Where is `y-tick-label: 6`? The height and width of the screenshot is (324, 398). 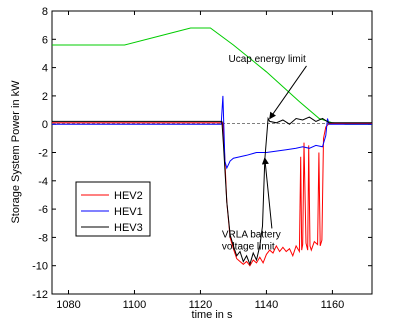
y-tick-label: 6 is located at coordinates (45, 40).